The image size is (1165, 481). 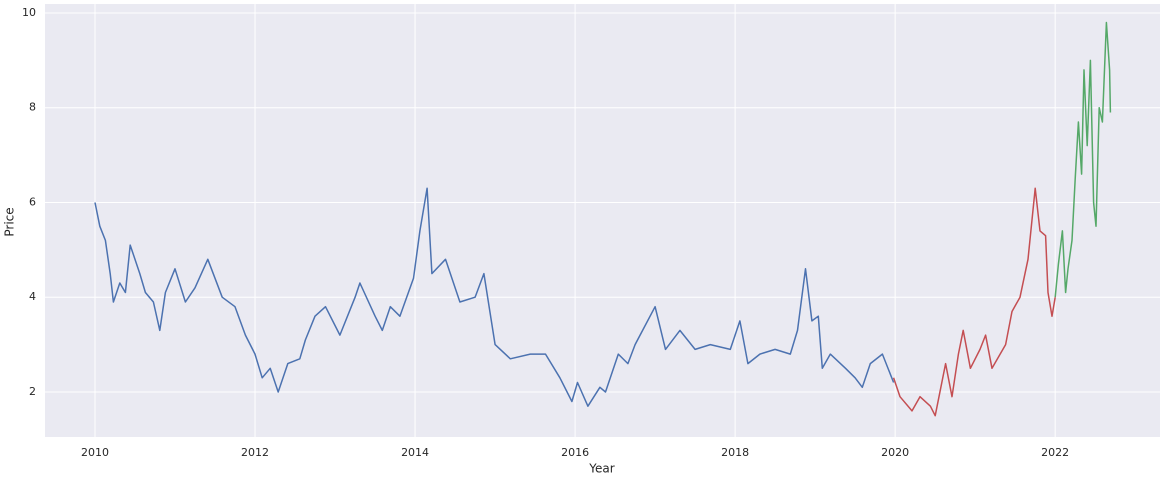 I want to click on y-axis-label: Price, so click(x=10, y=221).